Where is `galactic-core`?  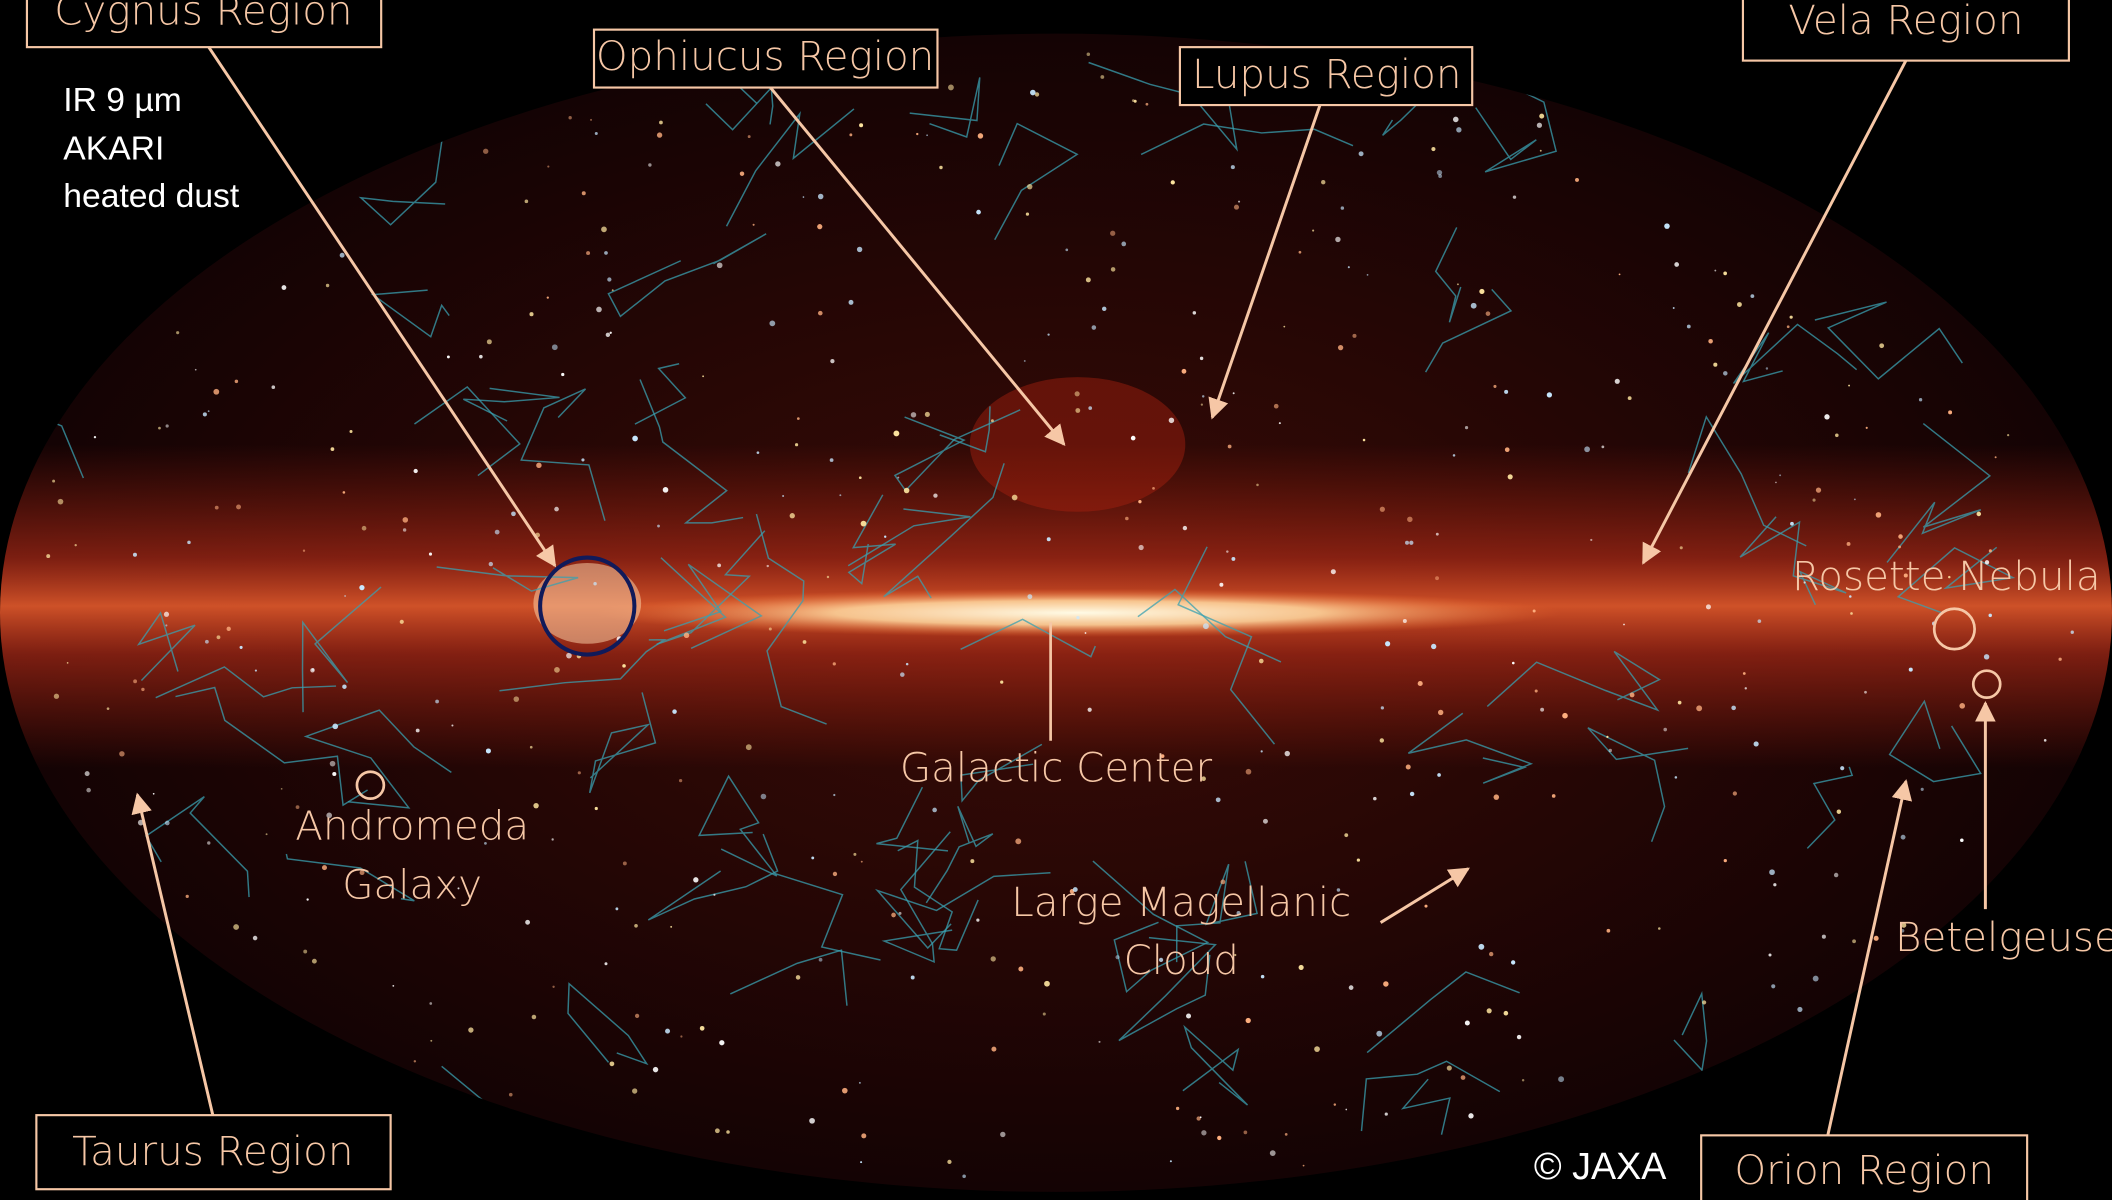 galactic-core is located at coordinates (1077, 613).